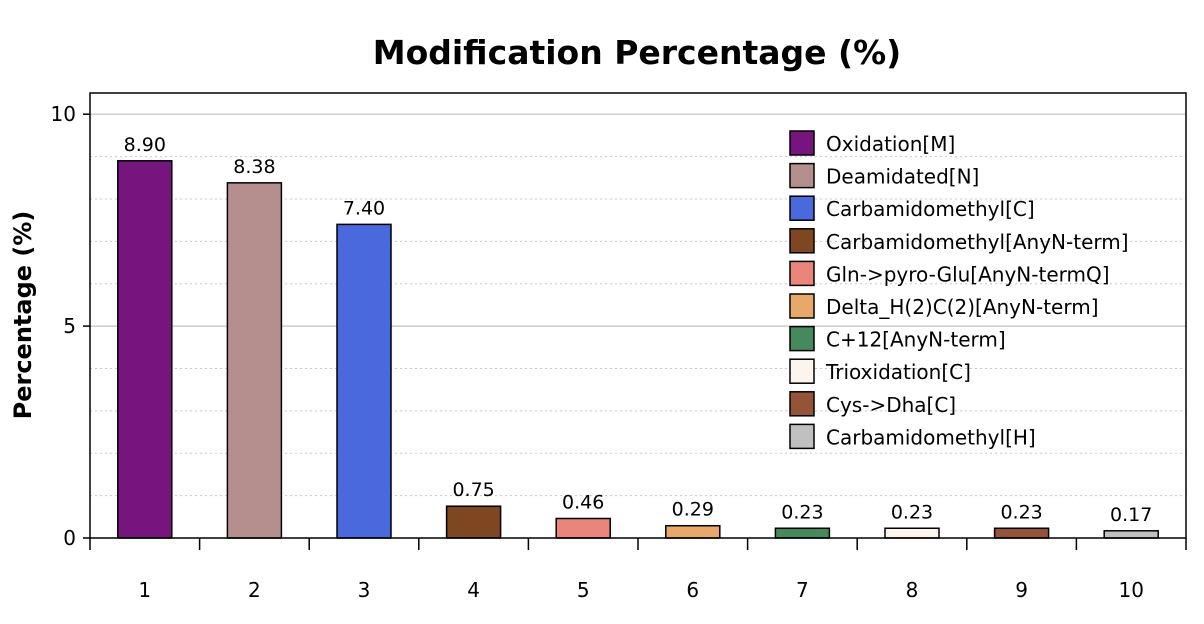 The height and width of the screenshot is (624, 1204). I want to click on x-tick-label: 10, so click(1130, 590).